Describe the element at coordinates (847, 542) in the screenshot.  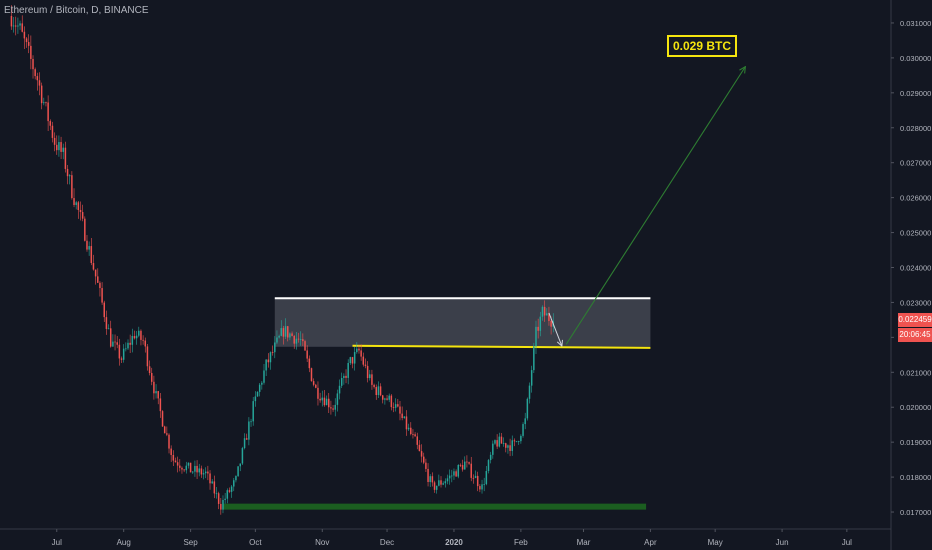
I see `x-tick-label: Jul` at that location.